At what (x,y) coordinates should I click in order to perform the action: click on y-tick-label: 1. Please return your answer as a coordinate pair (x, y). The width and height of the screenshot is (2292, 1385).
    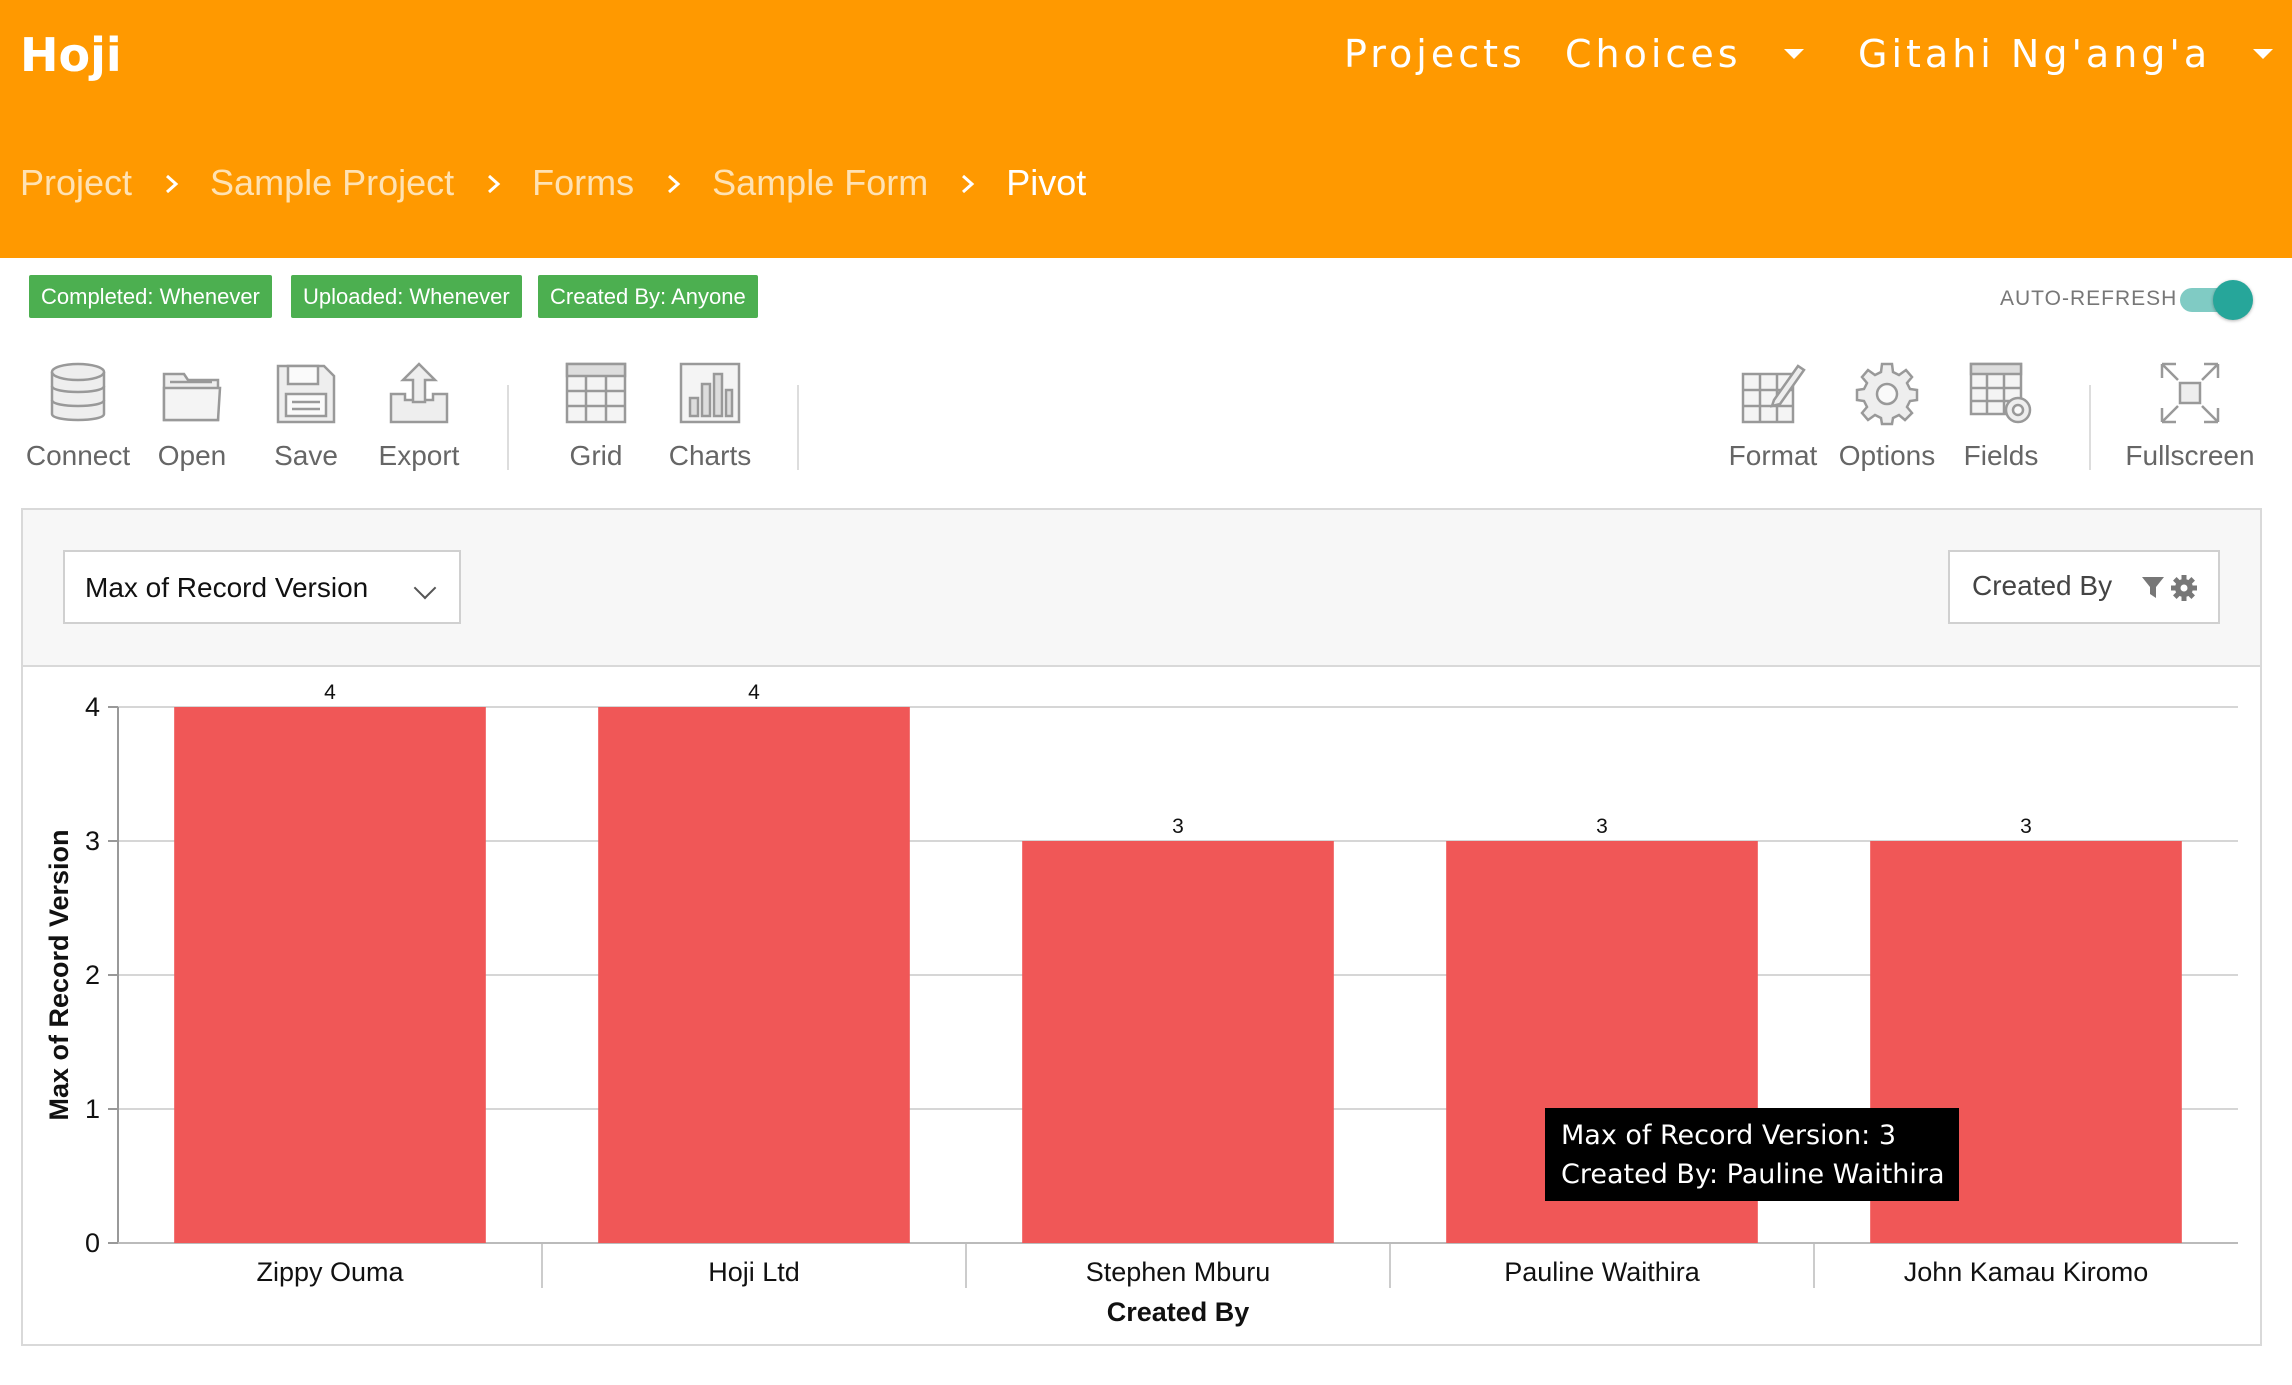
    Looking at the image, I should click on (92, 1109).